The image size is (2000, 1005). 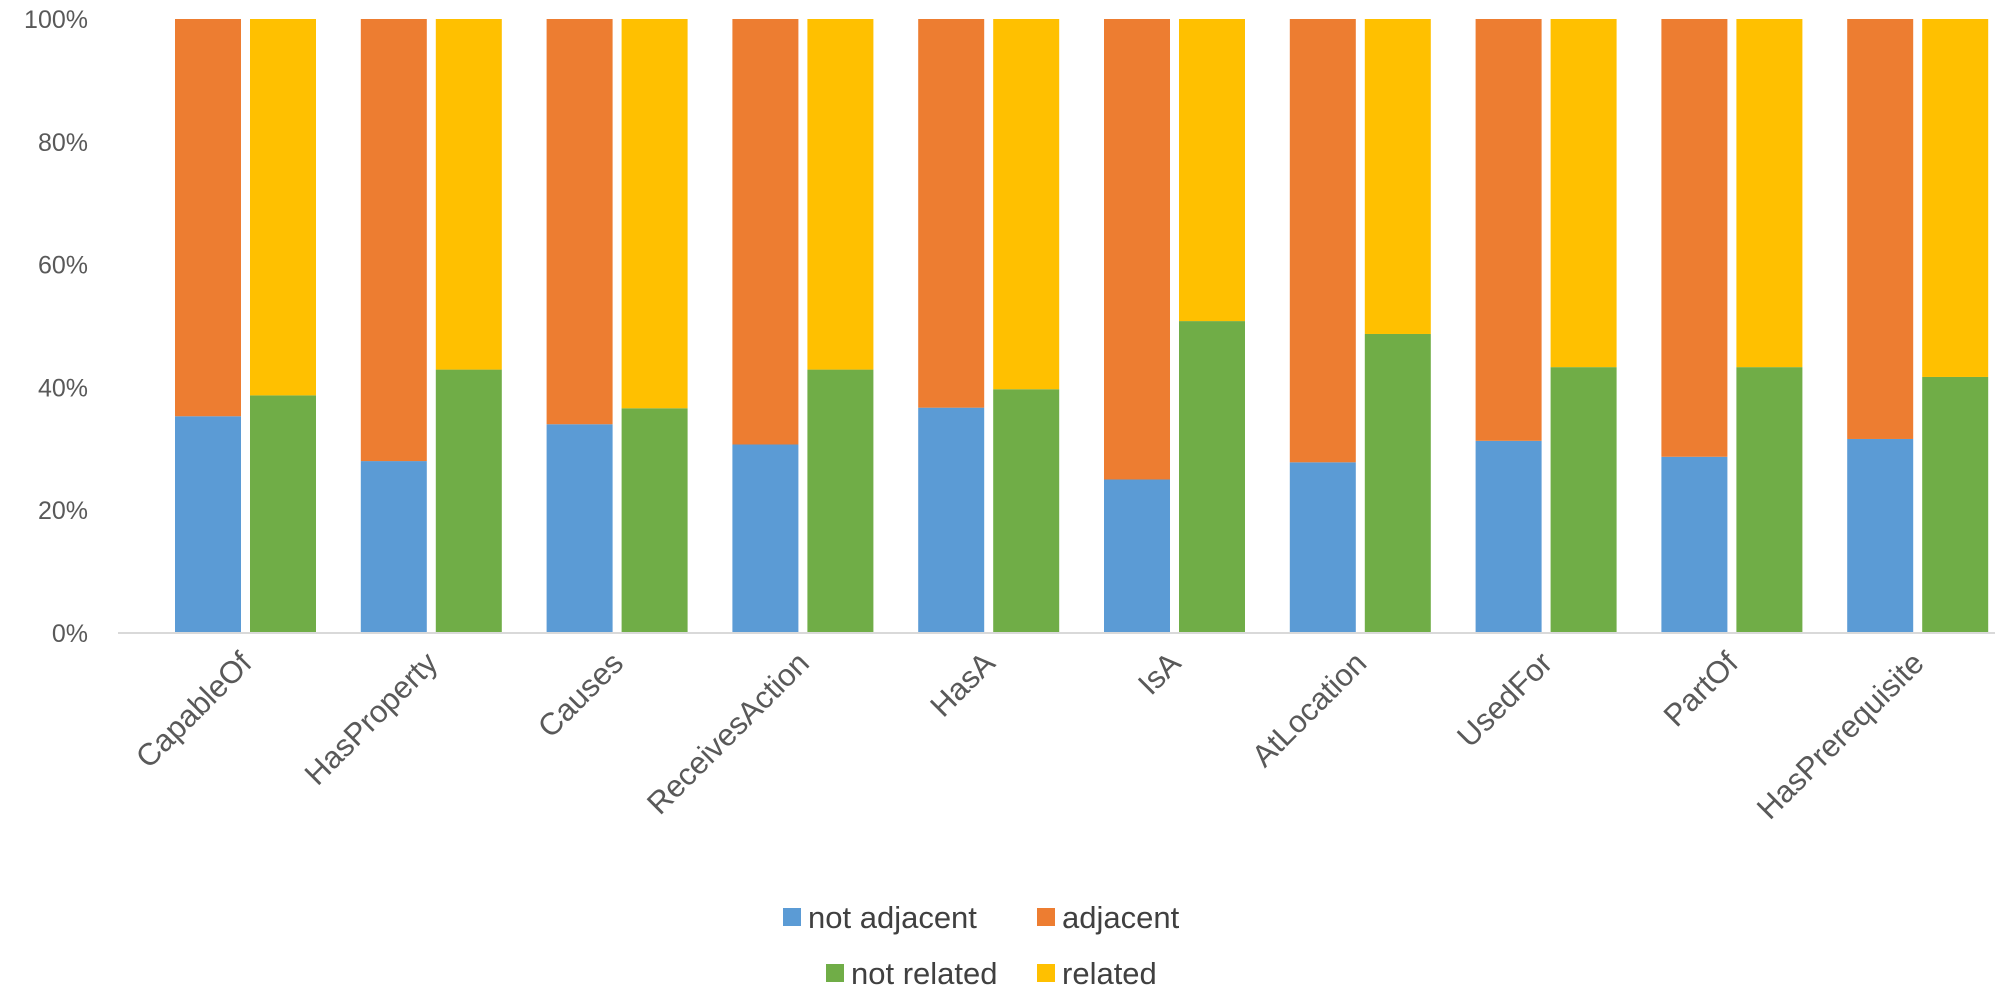 What do you see at coordinates (283, 514) in the screenshot?
I see `bar-capableof-not-related` at bounding box center [283, 514].